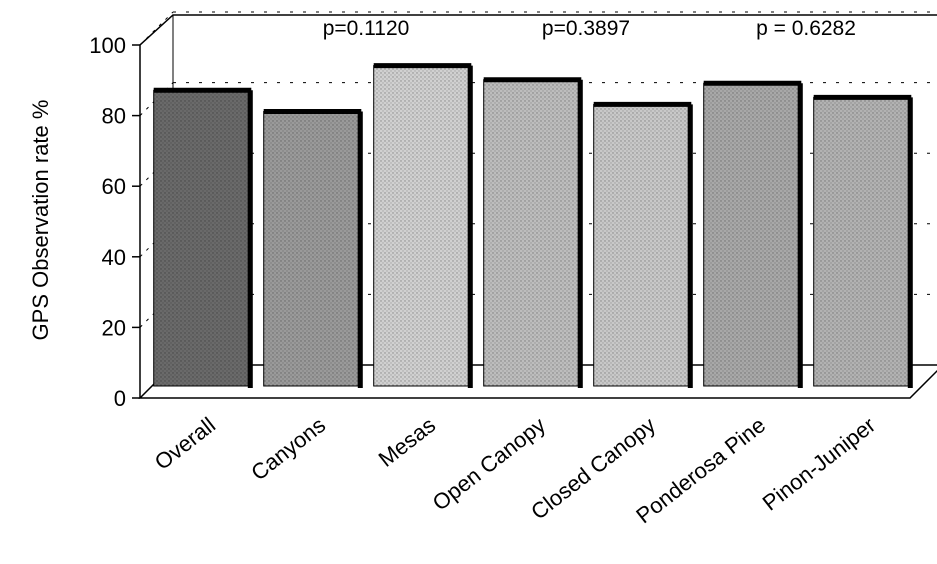 The image size is (937, 564). I want to click on y-tick-label: 60, so click(114, 186).